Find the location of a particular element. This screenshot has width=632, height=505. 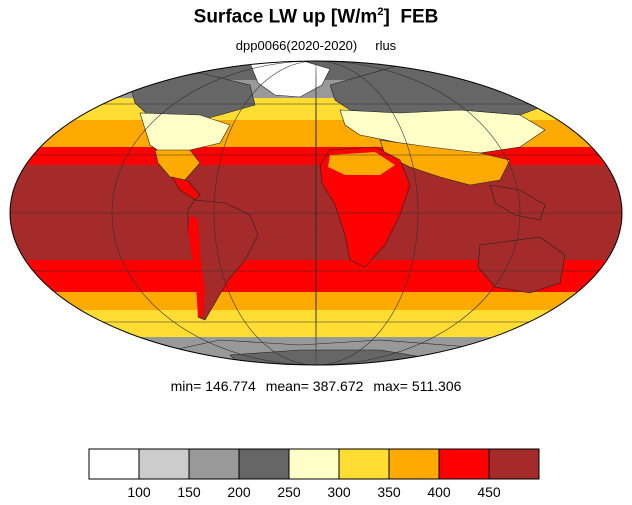

title-close: ] is located at coordinates (386, 17).